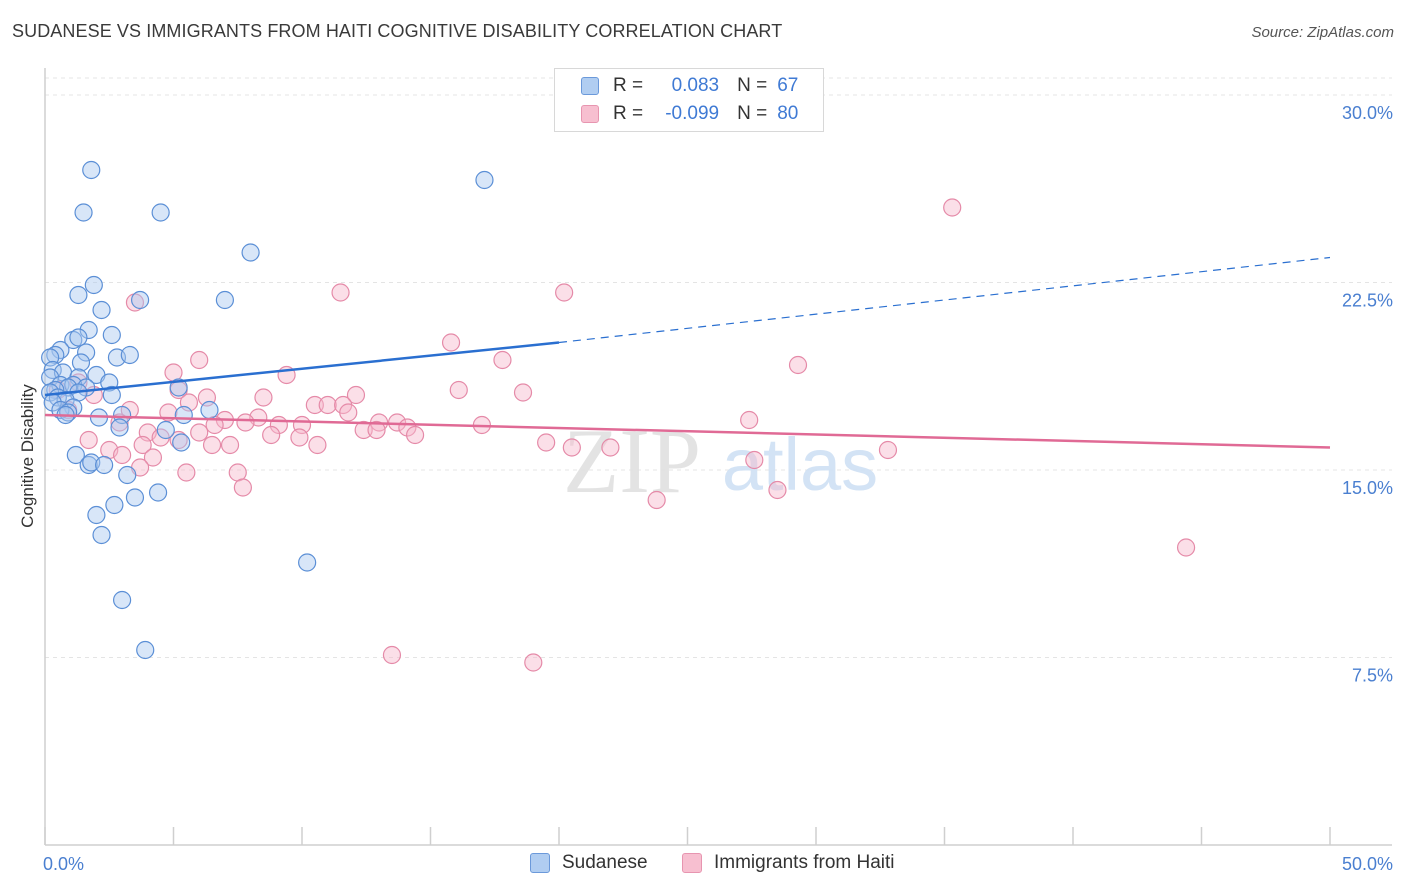 The height and width of the screenshot is (892, 1406). What do you see at coordinates (788, 863) in the screenshot?
I see `legend-item-haiti: Immigrants from Haiti` at bounding box center [788, 863].